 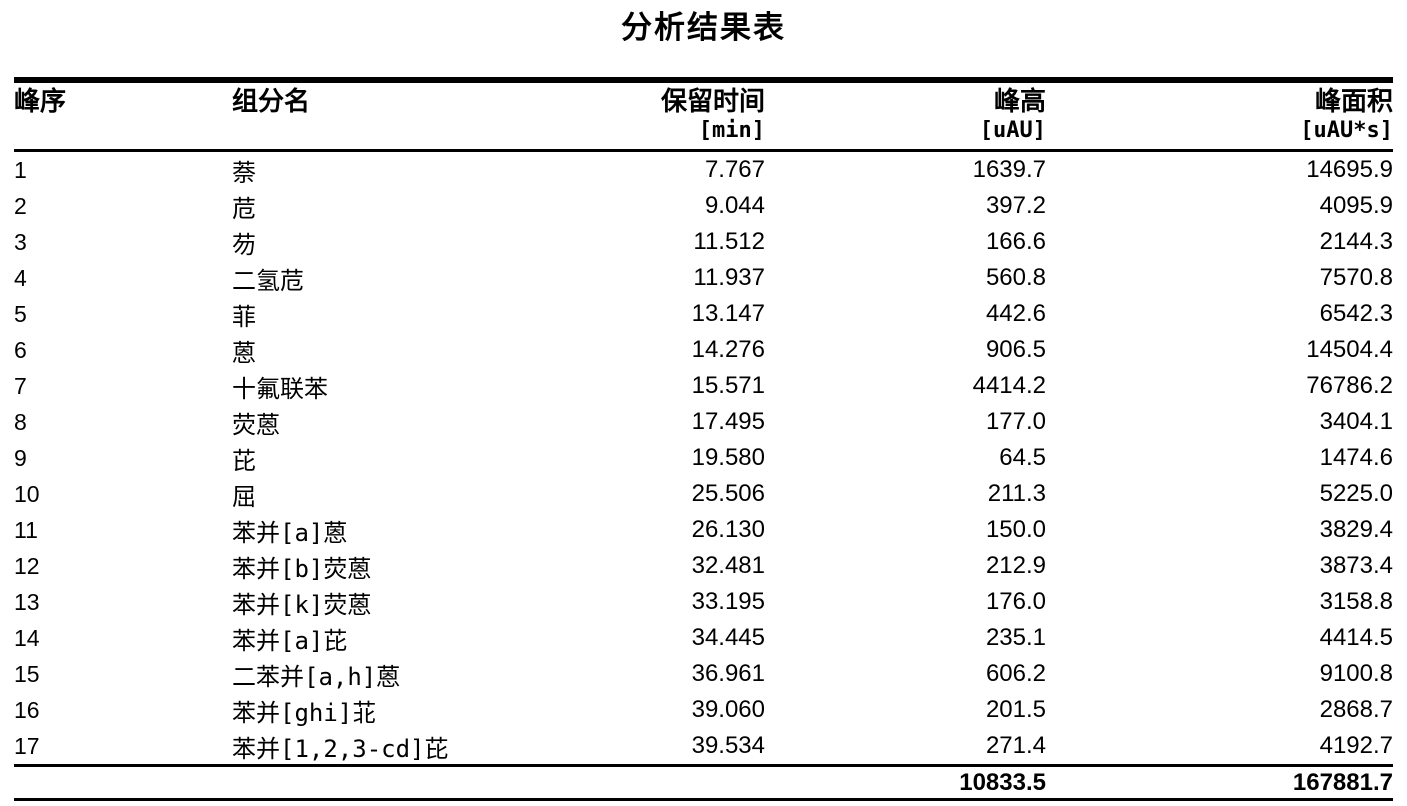 I want to click on peak-area-cell: 3873.4, so click(x=1356, y=565).